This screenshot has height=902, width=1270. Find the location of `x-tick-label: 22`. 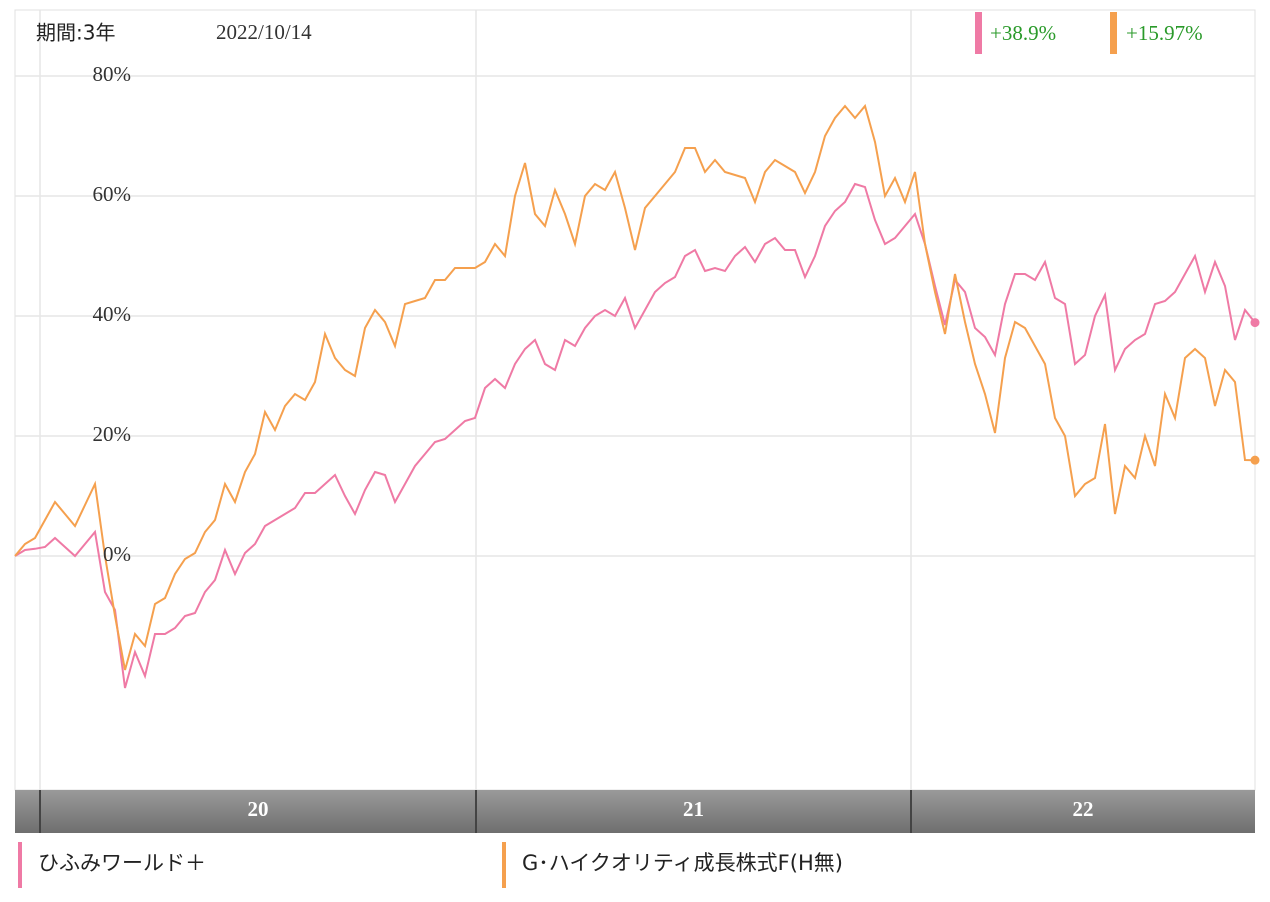

x-tick-label: 22 is located at coordinates (1083, 809).